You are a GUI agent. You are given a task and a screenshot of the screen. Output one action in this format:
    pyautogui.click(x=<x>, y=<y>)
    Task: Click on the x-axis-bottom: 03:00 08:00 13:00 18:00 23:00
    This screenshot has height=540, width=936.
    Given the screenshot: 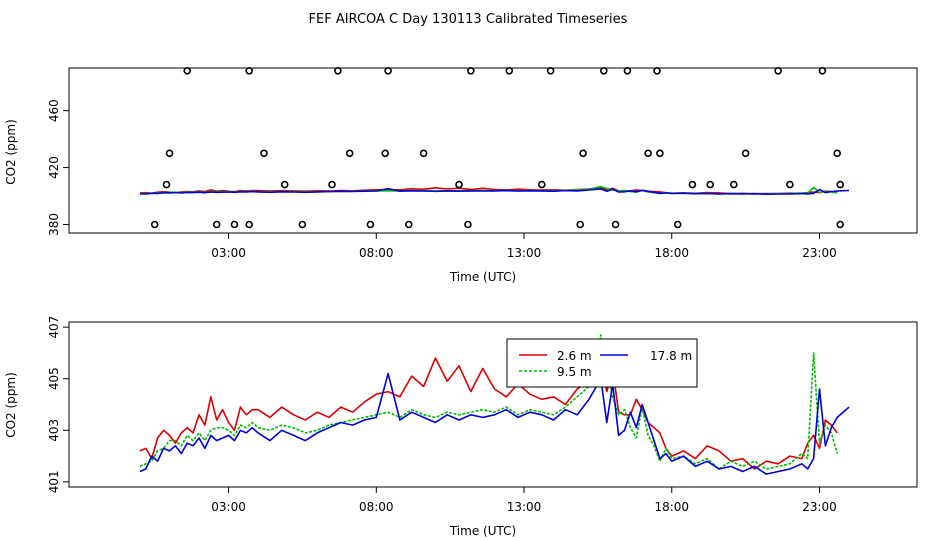 What is the action you would take?
    pyautogui.click(x=524, y=500)
    